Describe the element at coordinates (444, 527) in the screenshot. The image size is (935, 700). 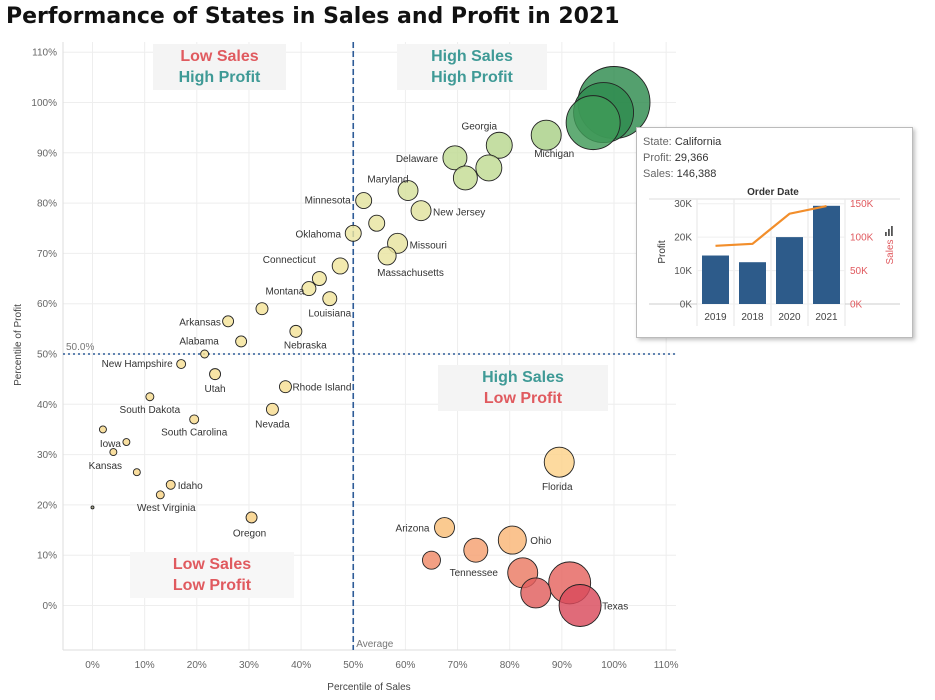
I see `state-point-arizona` at that location.